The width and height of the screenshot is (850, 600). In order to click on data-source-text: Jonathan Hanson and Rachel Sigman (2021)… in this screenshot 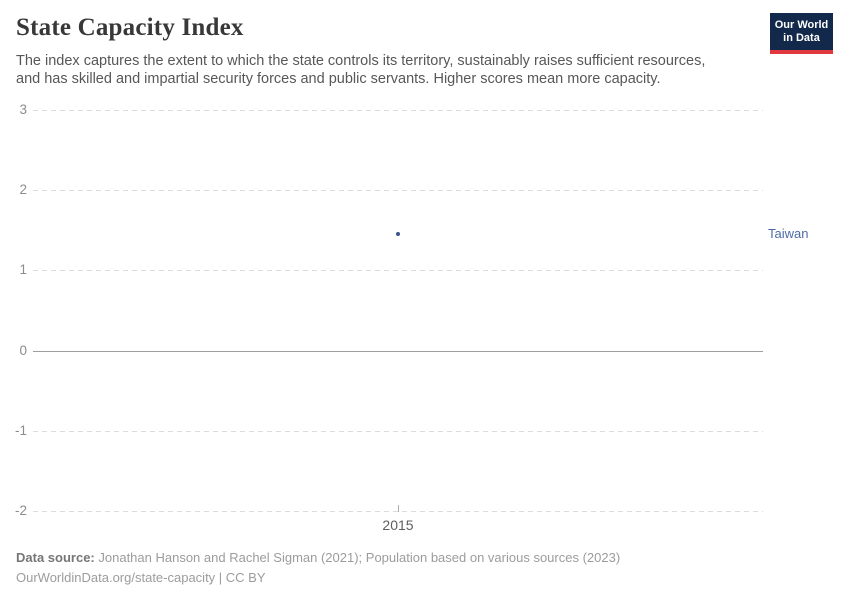, I will do `click(359, 557)`.